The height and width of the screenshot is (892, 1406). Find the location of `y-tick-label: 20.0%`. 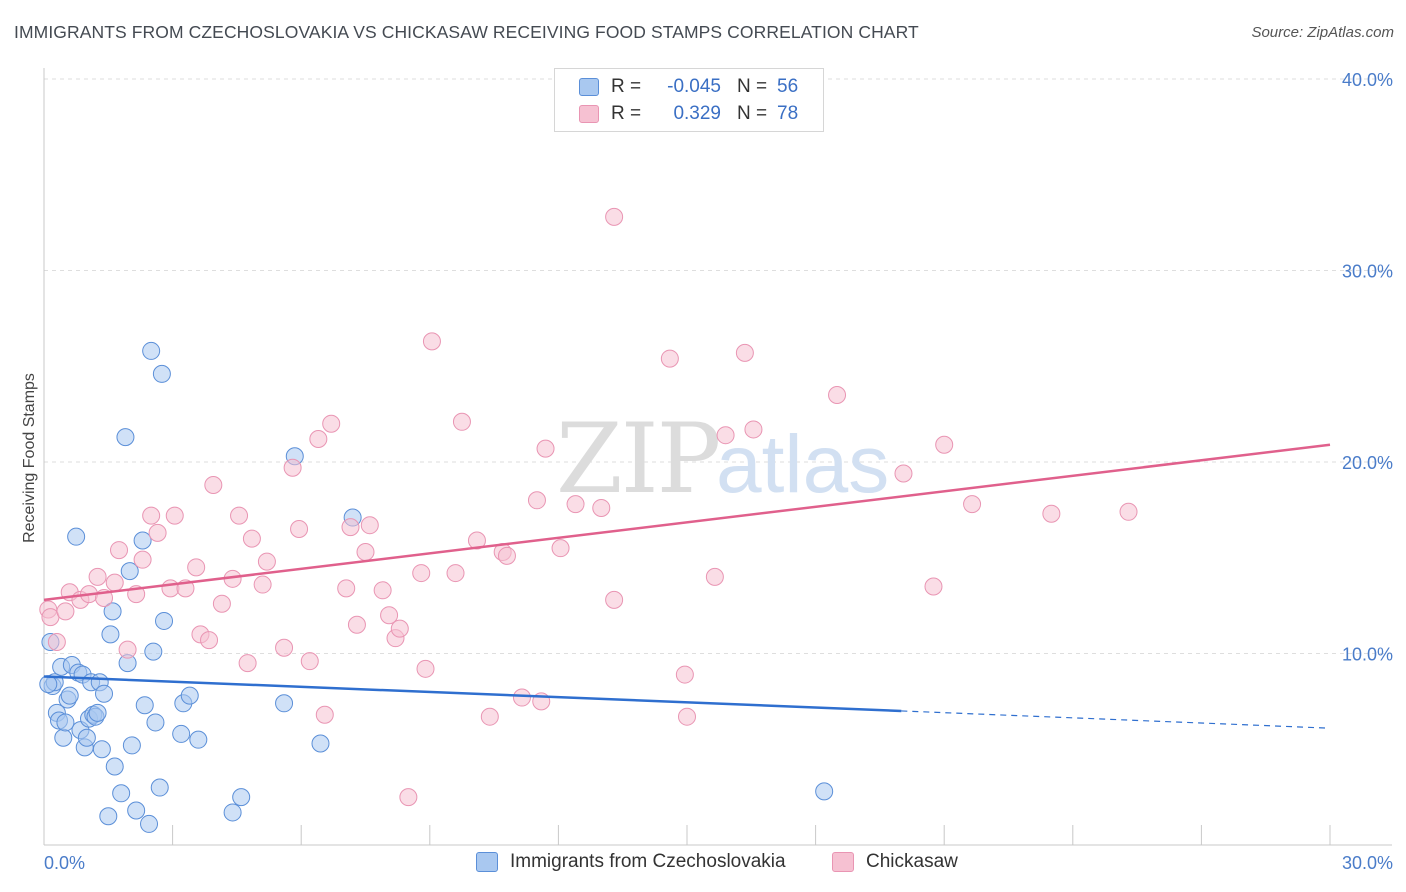

y-tick-label: 20.0% is located at coordinates (1367, 463).